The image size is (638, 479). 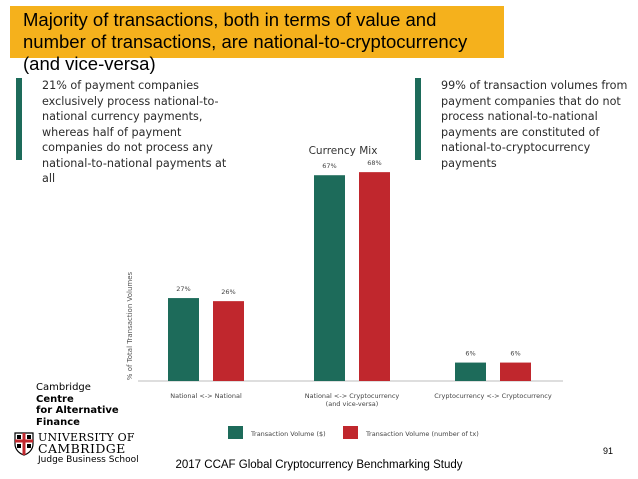 What do you see at coordinates (470, 354) in the screenshot?
I see `data-label-0-2: 6%` at bounding box center [470, 354].